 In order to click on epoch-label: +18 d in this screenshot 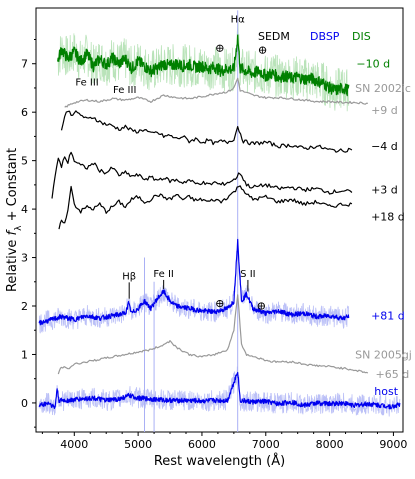, I will do `click(388, 216)`.